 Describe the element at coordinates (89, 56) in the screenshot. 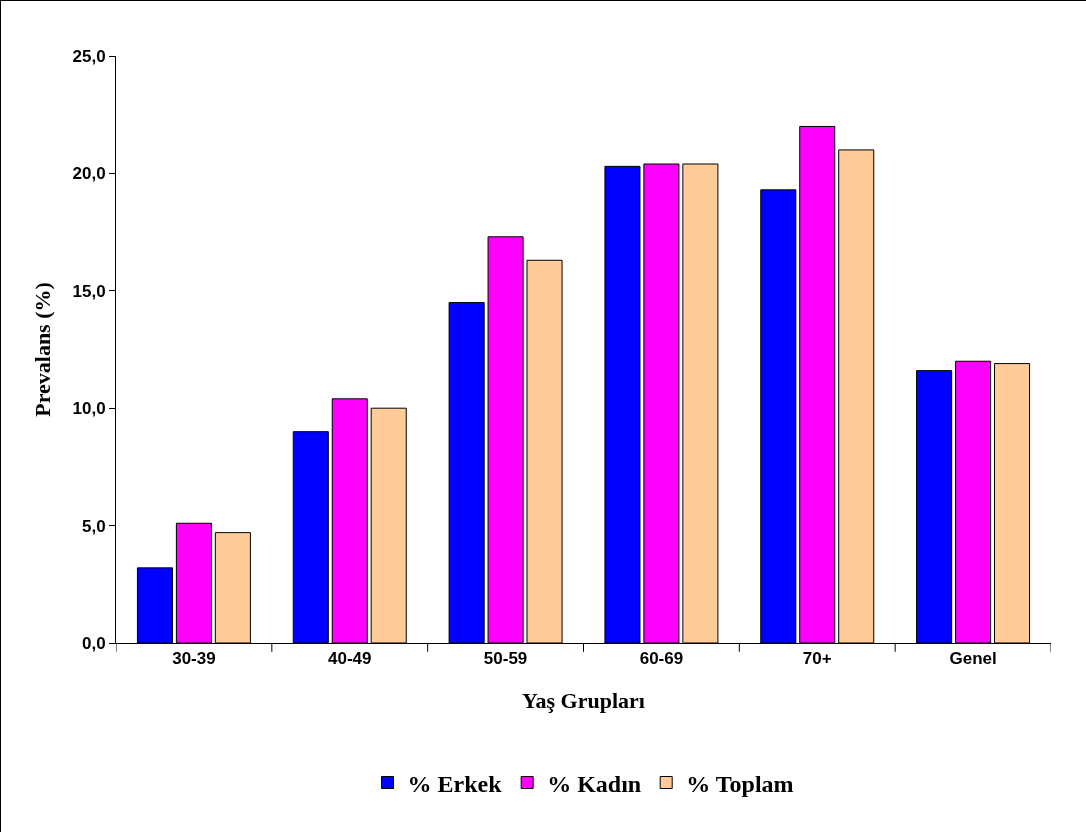

I see `y-tick-label: 25,0` at that location.